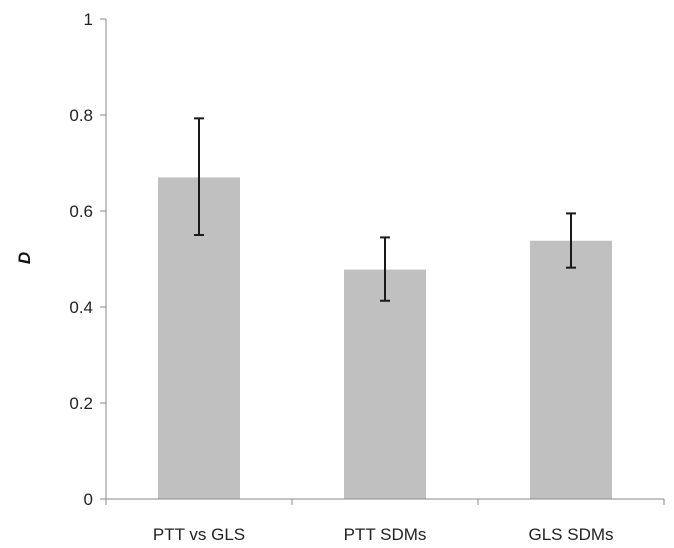 The width and height of the screenshot is (674, 548). Describe the element at coordinates (199, 534) in the screenshot. I see `x-category-label: PTT vs GLS` at that location.